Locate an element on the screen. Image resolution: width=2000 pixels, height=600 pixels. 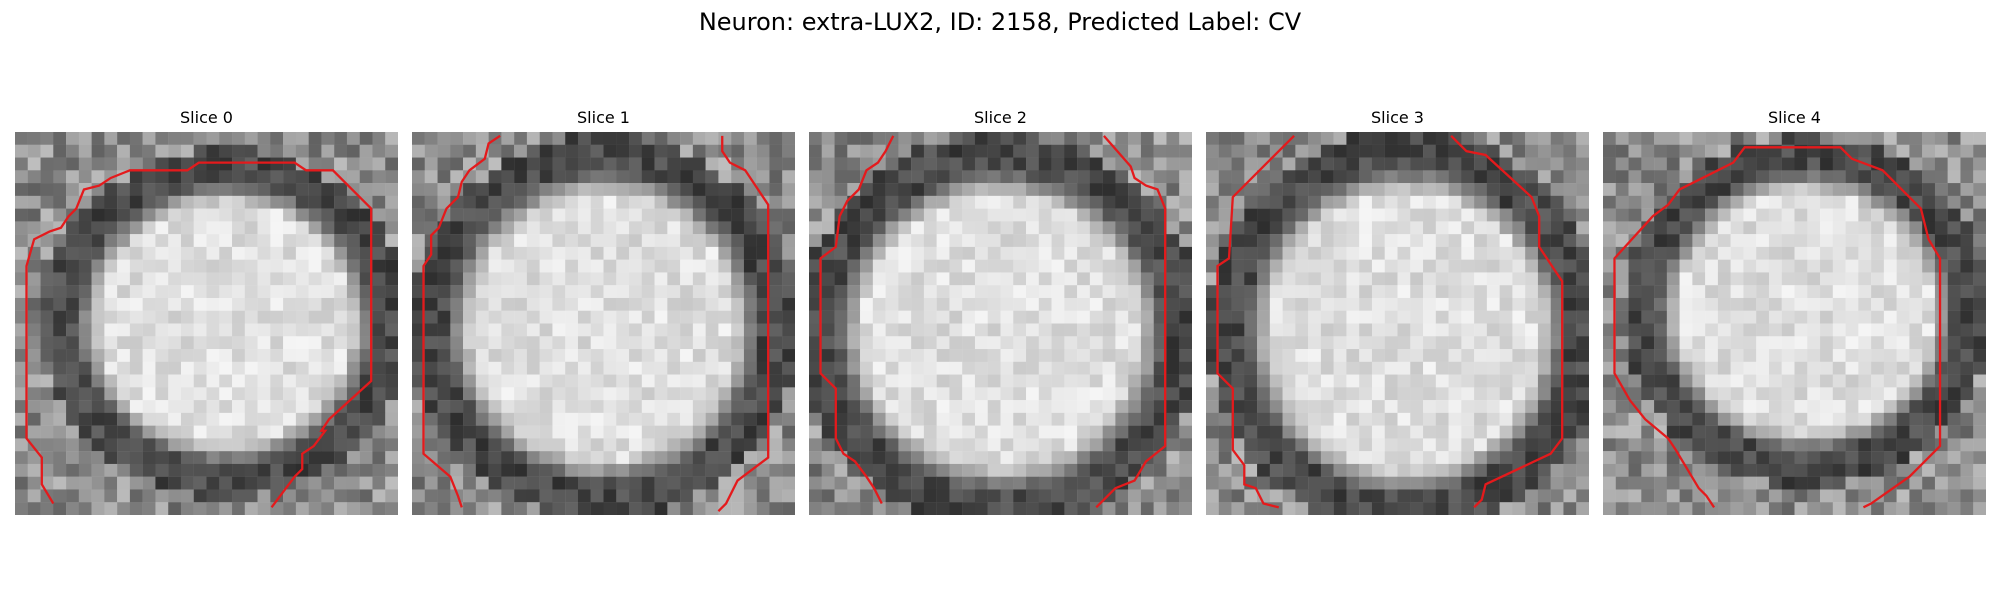
slice-panel-3: Slice 3 is located at coordinates (1397, 311).